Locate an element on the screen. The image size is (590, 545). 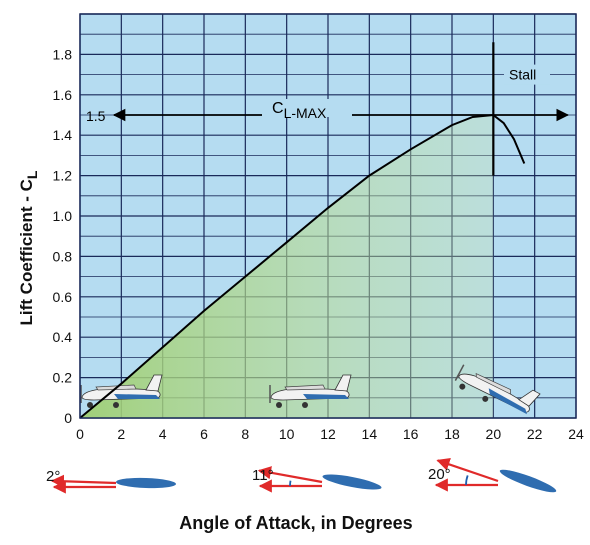
clmax-label: CL-MAX is located at coordinates (299, 110).